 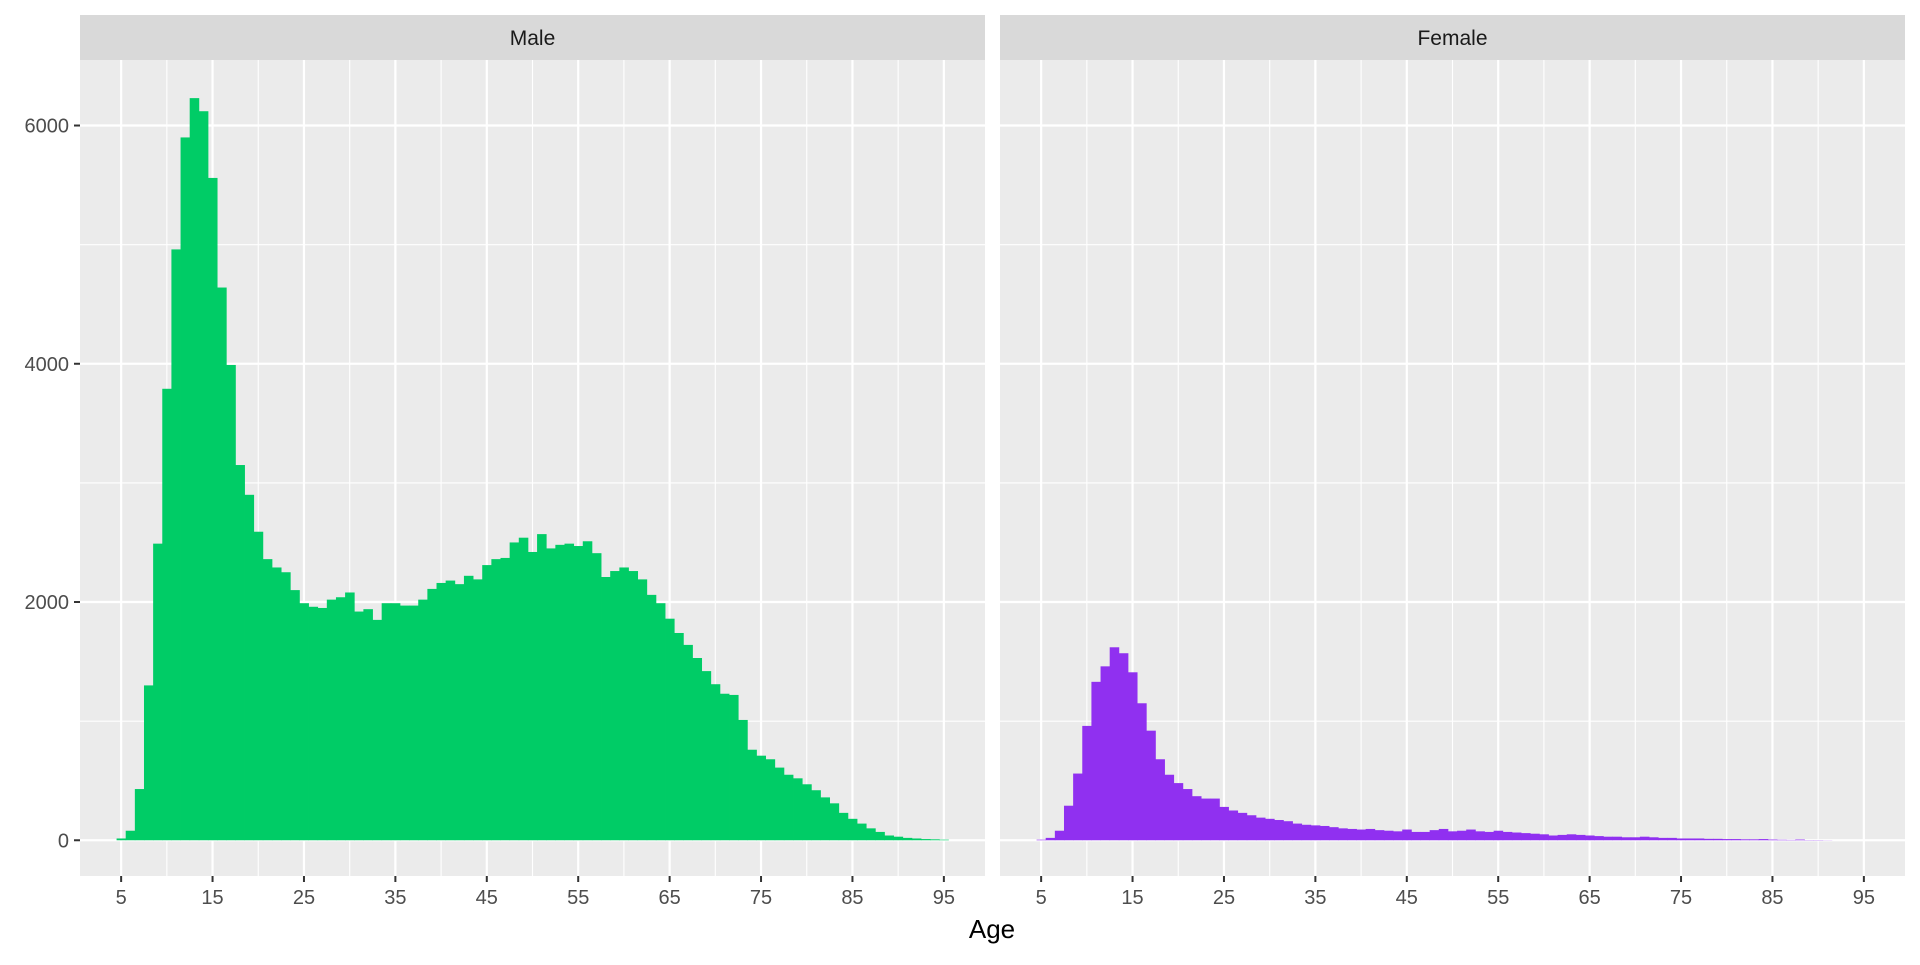 I want to click on y-tick-label: 0, so click(x=63, y=841).